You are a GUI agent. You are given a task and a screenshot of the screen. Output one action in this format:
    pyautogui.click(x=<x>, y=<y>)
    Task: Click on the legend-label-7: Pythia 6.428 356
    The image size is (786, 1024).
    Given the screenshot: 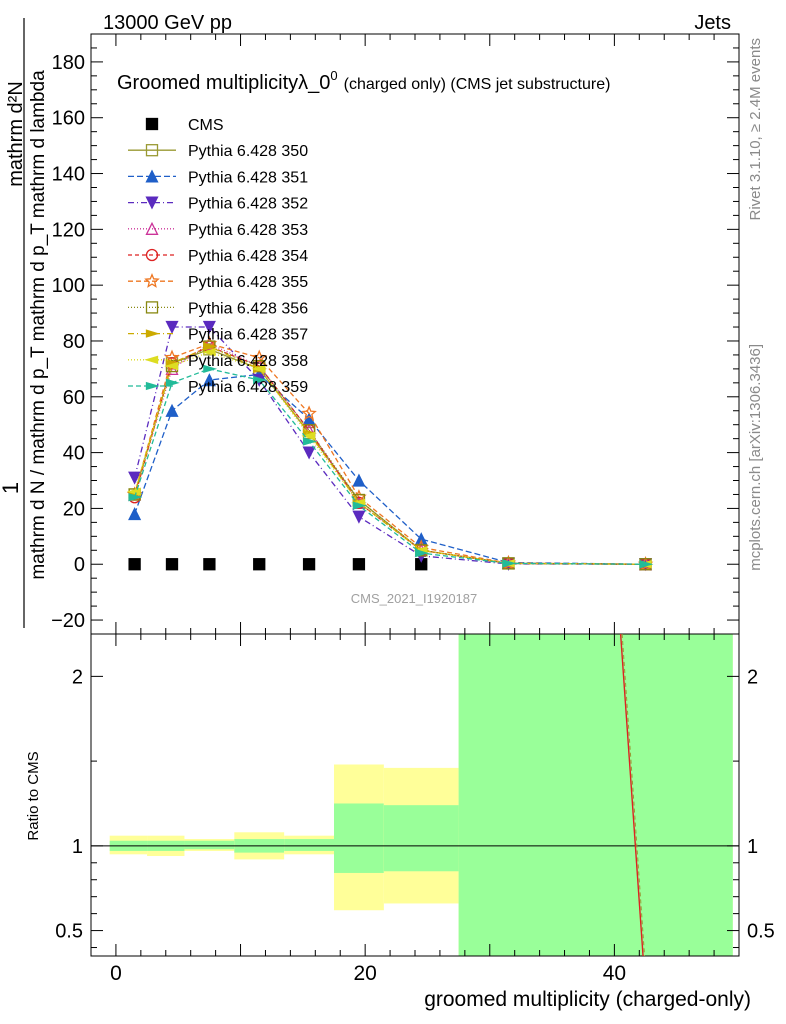 What is the action you would take?
    pyautogui.click(x=248, y=308)
    